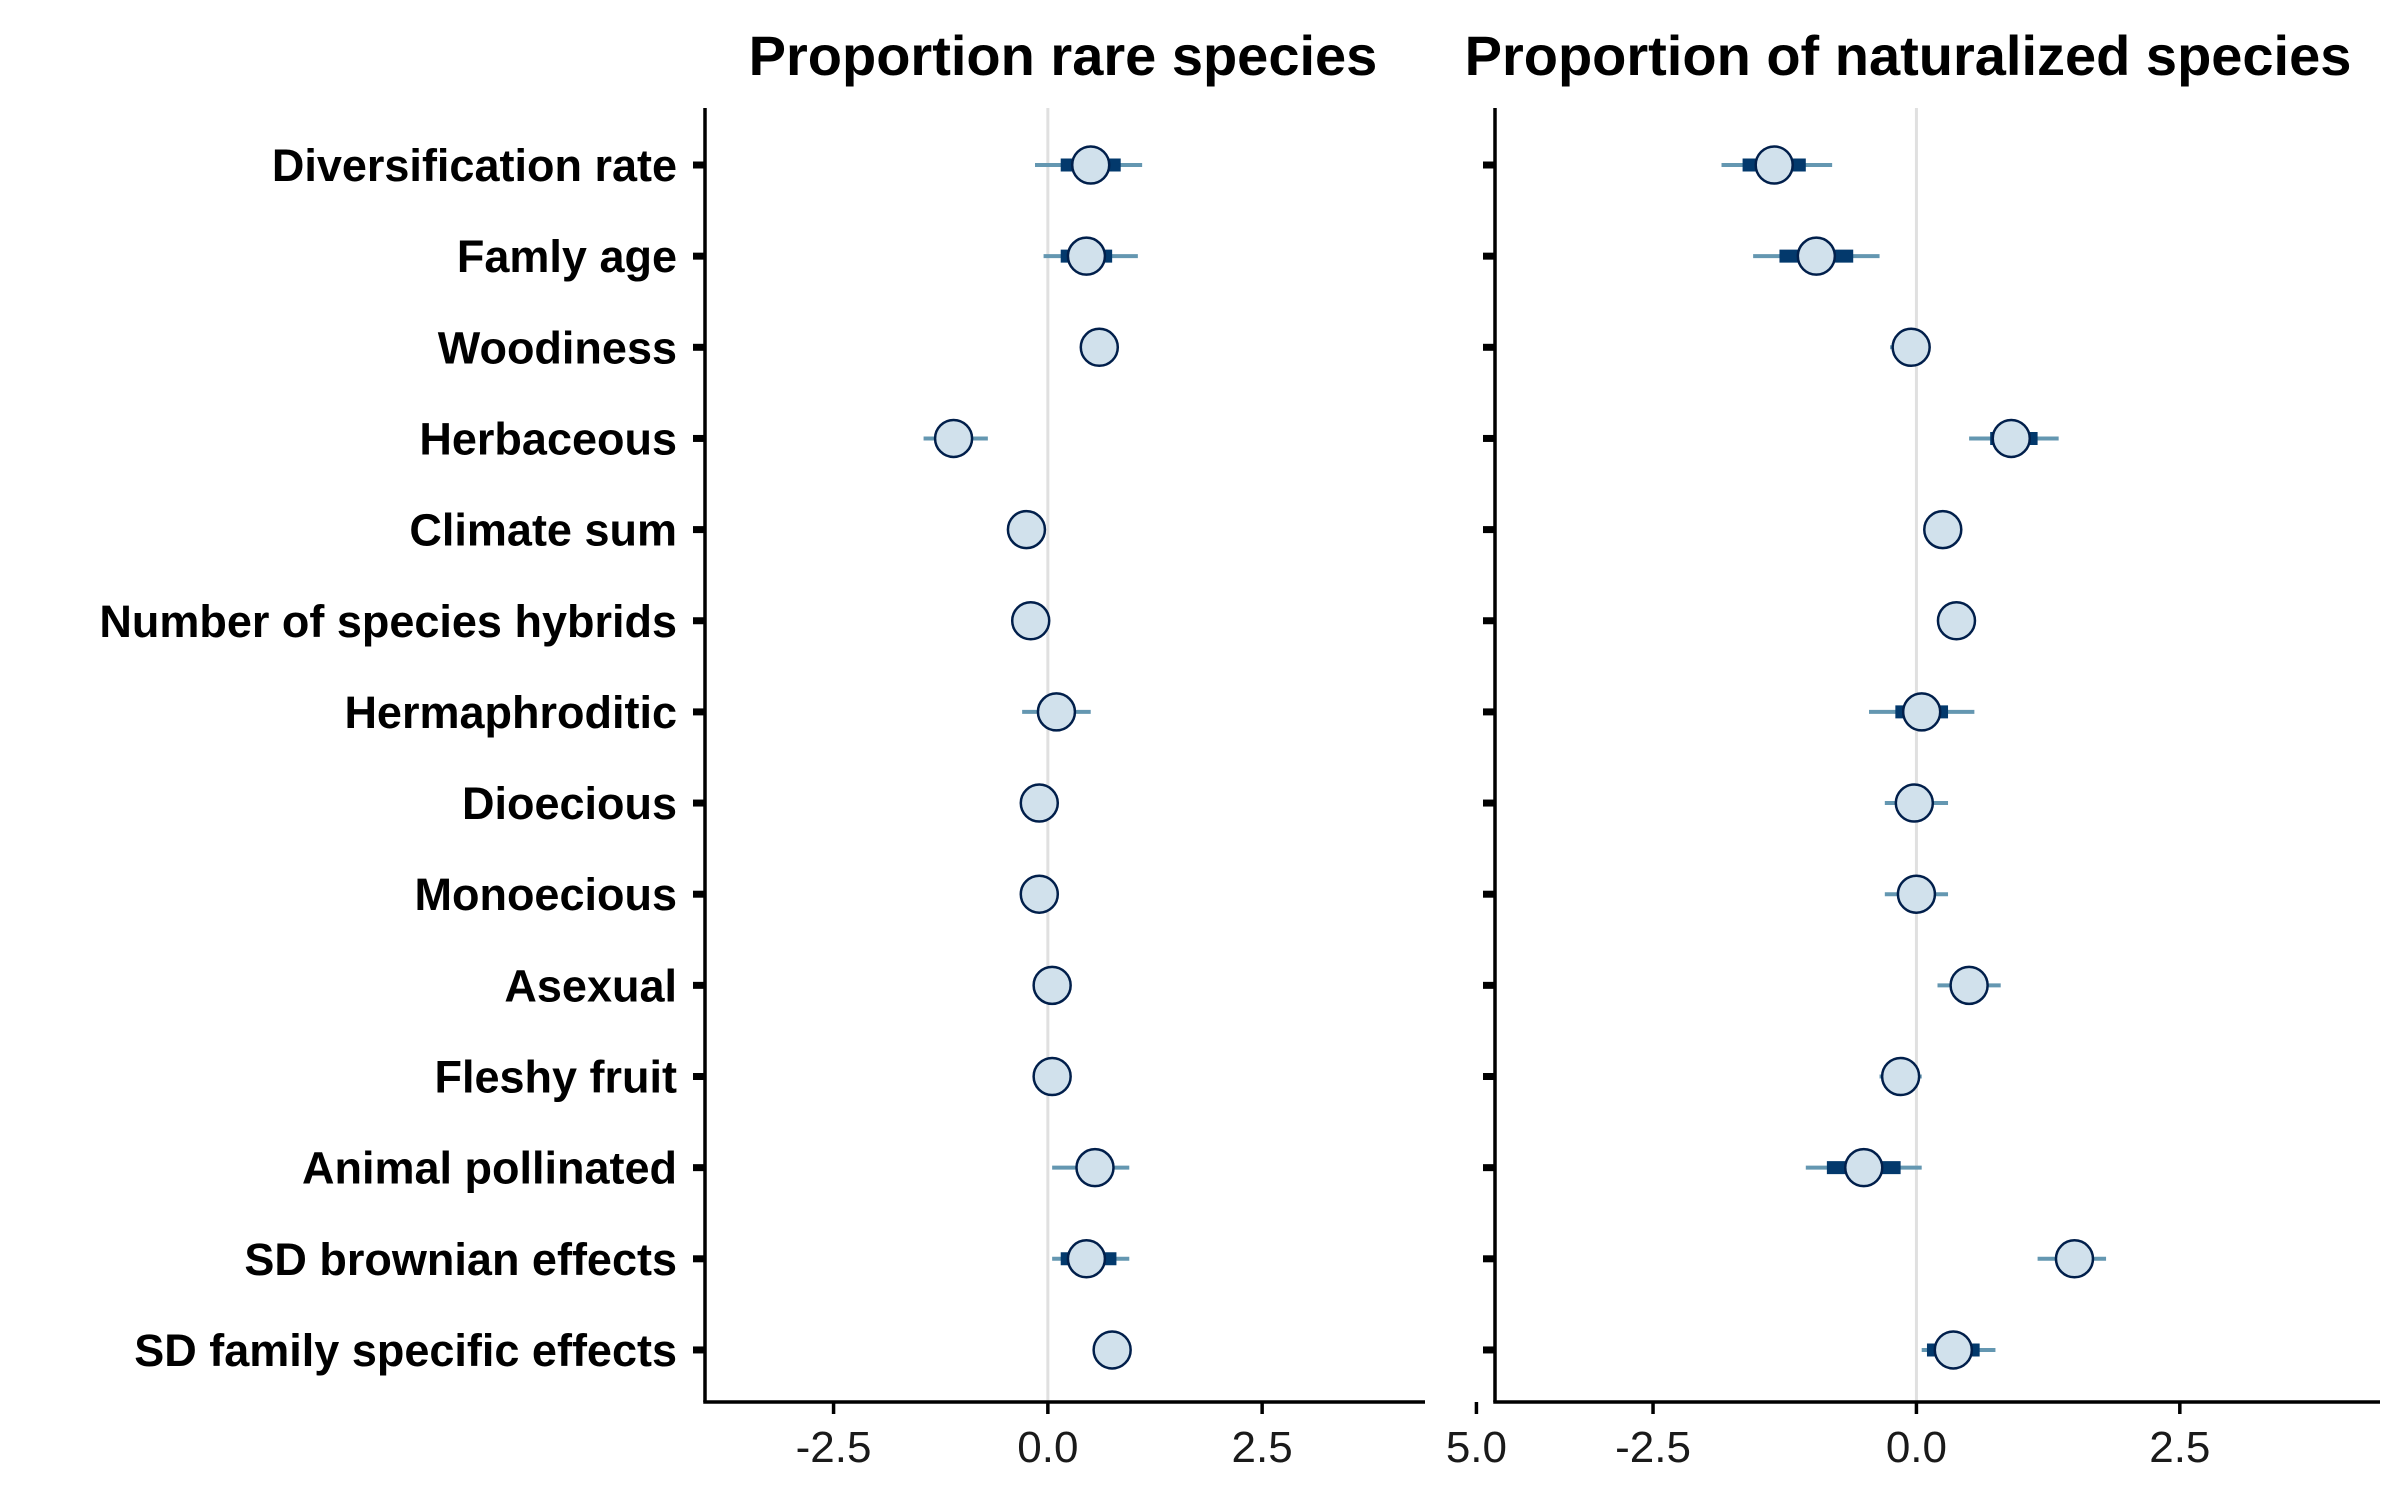 The width and height of the screenshot is (2400, 1500). What do you see at coordinates (405, 1350) in the screenshot?
I see `y-tick-label: SD family specific effects` at bounding box center [405, 1350].